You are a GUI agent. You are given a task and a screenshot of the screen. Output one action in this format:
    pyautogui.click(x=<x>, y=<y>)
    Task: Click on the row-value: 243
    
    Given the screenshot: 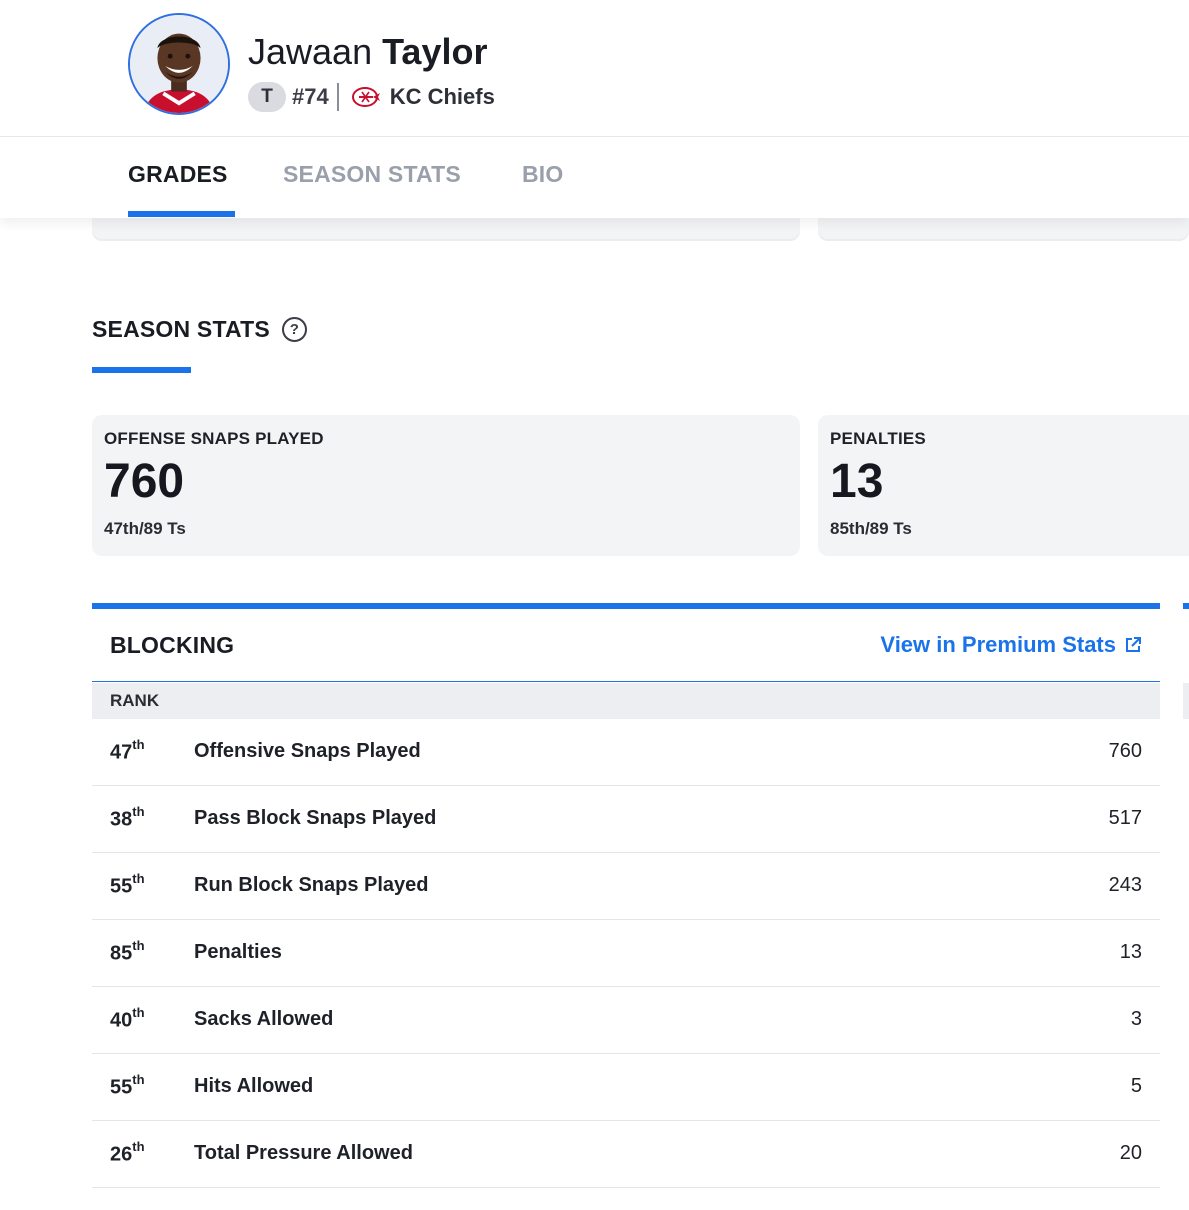 What is the action you would take?
    pyautogui.click(x=1125, y=885)
    